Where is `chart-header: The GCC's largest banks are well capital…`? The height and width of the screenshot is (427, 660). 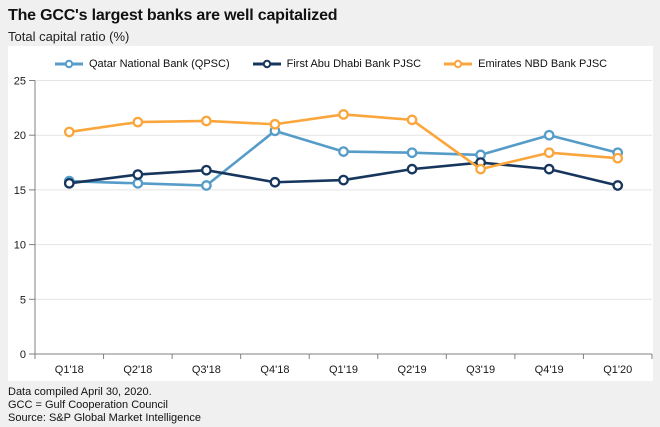 chart-header: The GCC's largest banks are well capital… is located at coordinates (173, 25).